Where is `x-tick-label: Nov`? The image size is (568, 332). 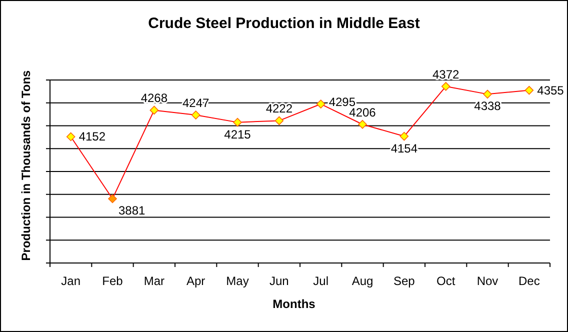
x-tick-label: Nov is located at coordinates (487, 281).